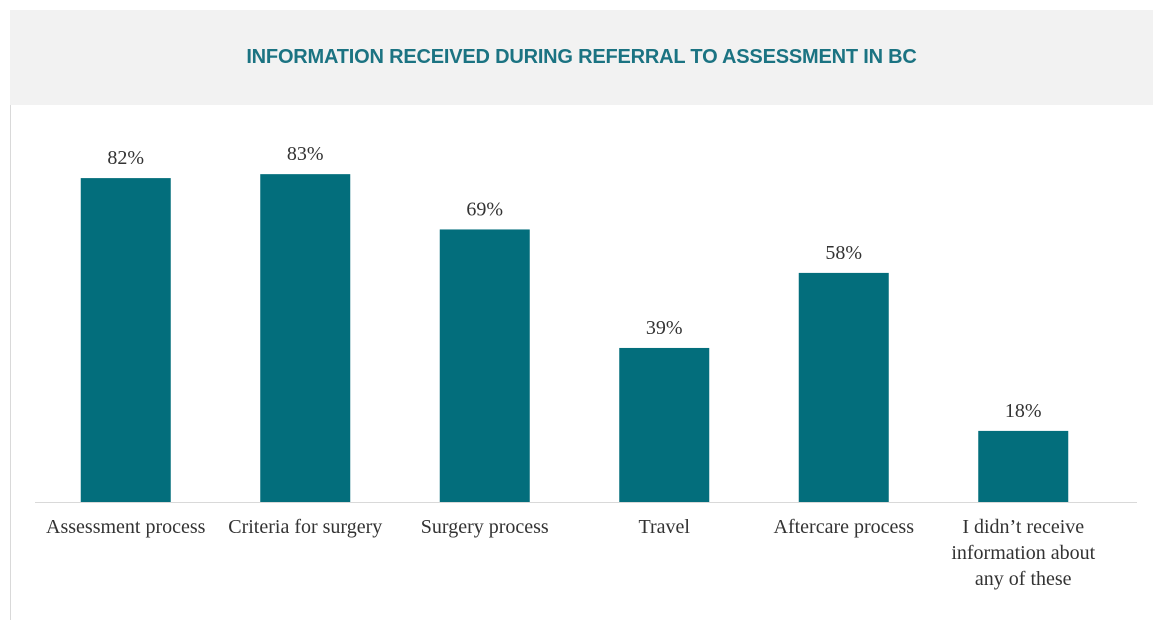 The image size is (1153, 620). What do you see at coordinates (305, 527) in the screenshot?
I see `x-tick-label: Criteria for surgery` at bounding box center [305, 527].